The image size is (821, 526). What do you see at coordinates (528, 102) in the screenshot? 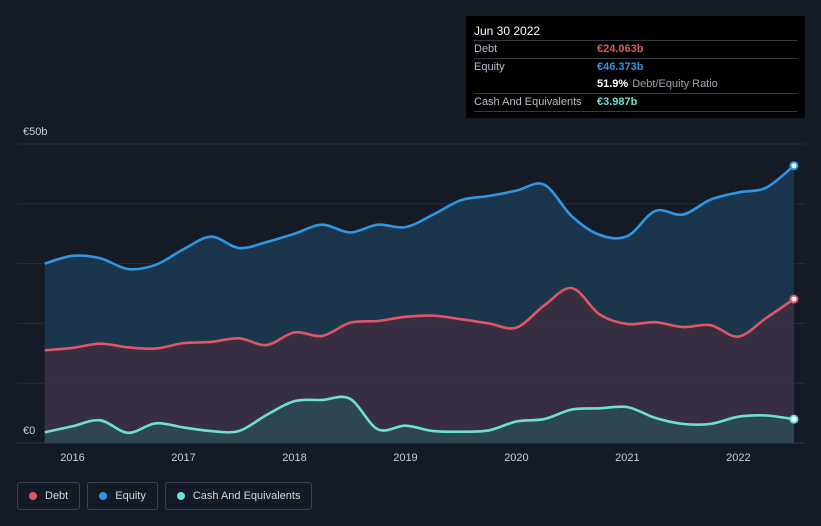
I see `tooltip-cash-label: Cash And Equivalents` at bounding box center [528, 102].